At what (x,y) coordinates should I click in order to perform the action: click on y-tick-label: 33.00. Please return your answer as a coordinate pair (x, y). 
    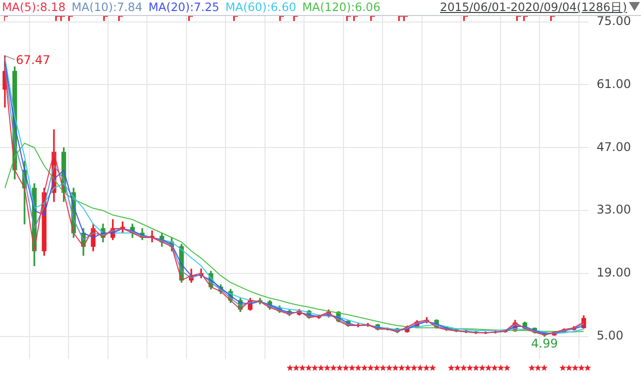
    Looking at the image, I should click on (614, 209).